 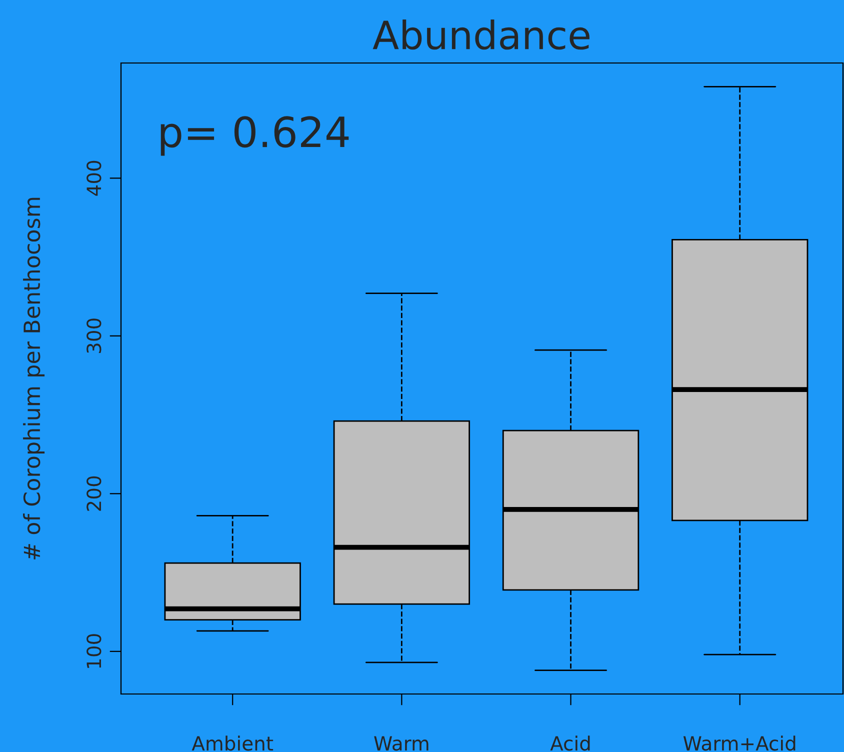 What do you see at coordinates (94, 178) in the screenshot?
I see `y-tick-label: 400` at bounding box center [94, 178].